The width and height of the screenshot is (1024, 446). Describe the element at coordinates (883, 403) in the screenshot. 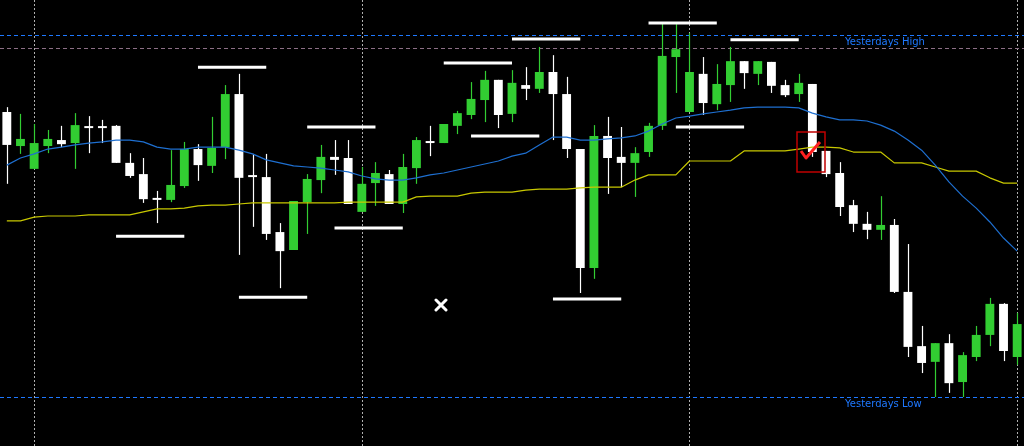

I see `ref-line-label: Yesterdays Low` at that location.